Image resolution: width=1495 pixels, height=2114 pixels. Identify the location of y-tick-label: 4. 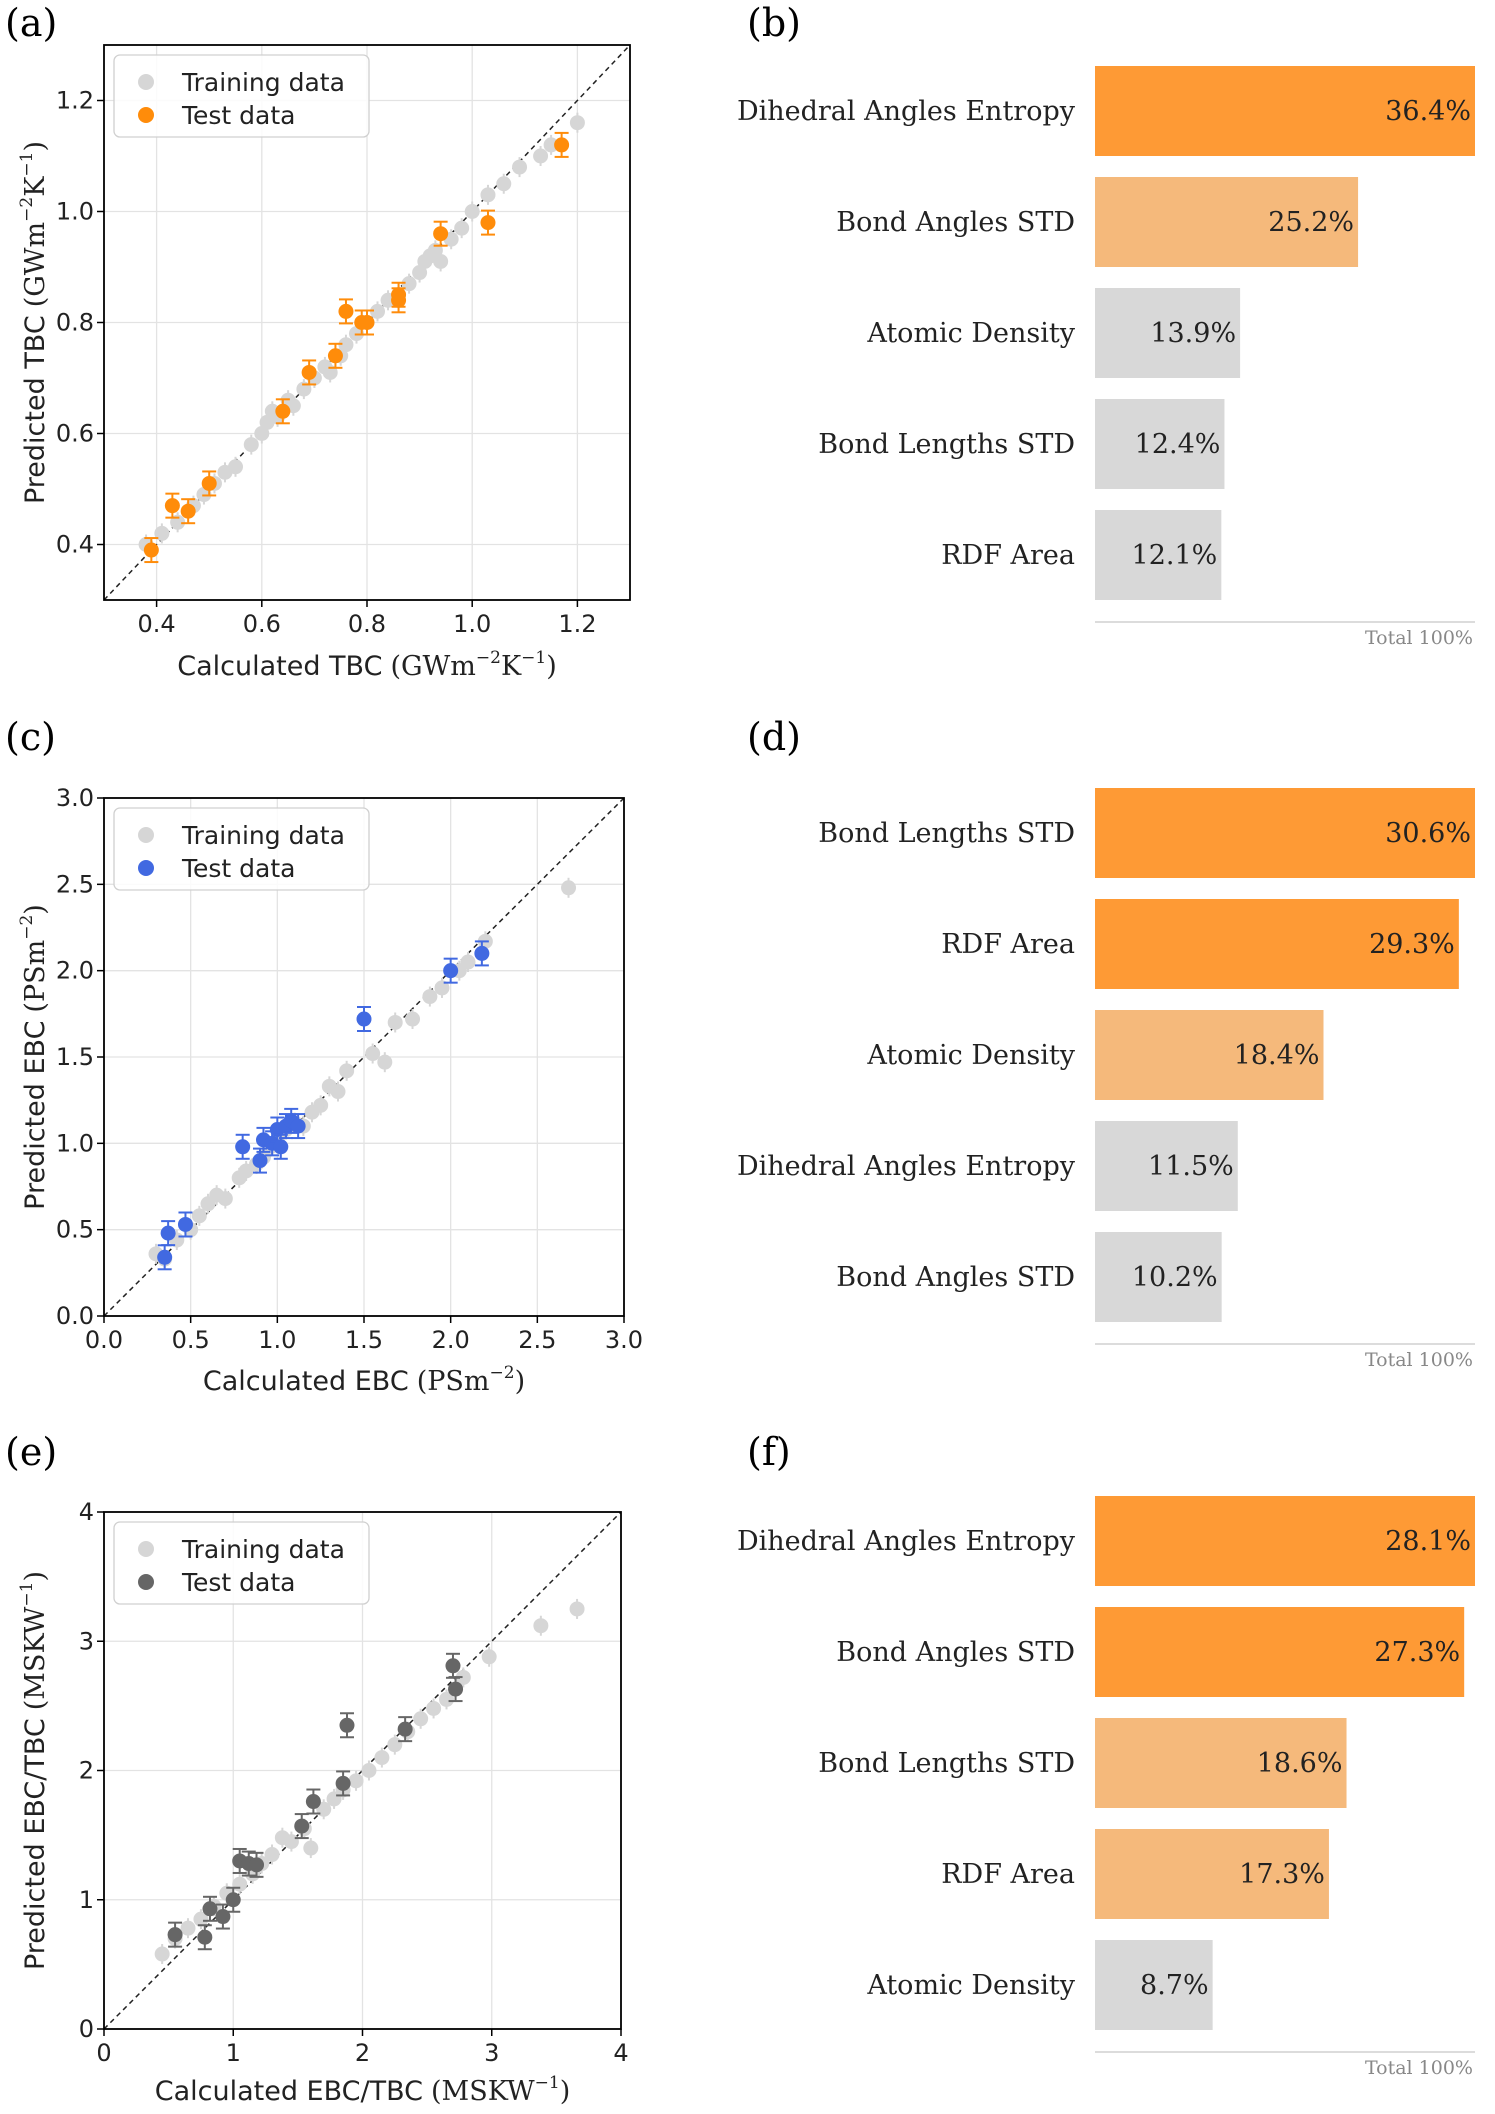
(86, 1512).